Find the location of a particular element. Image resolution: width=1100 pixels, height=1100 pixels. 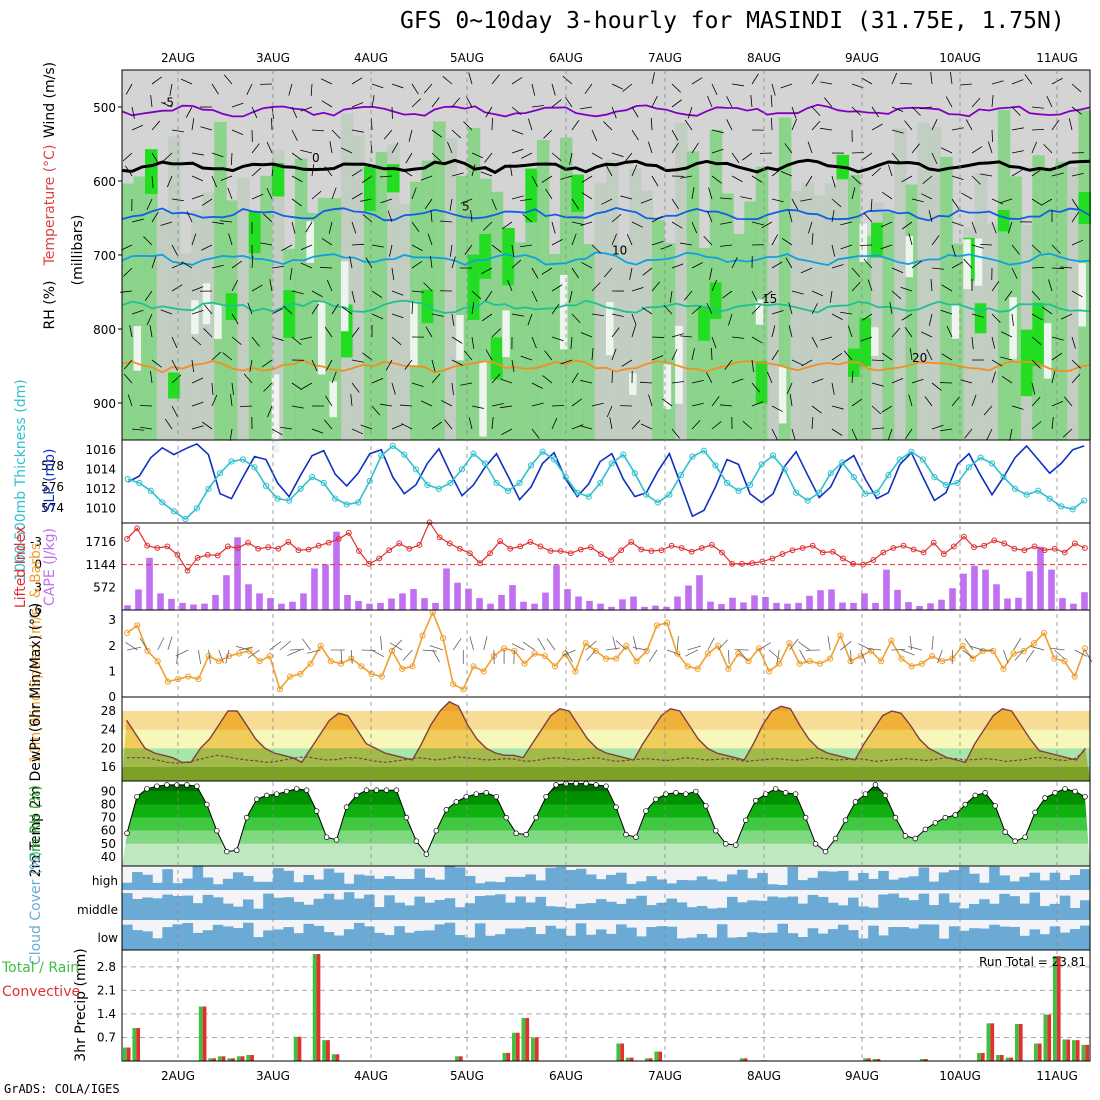

date-label-top: 5AUG is located at coordinates (467, 58).